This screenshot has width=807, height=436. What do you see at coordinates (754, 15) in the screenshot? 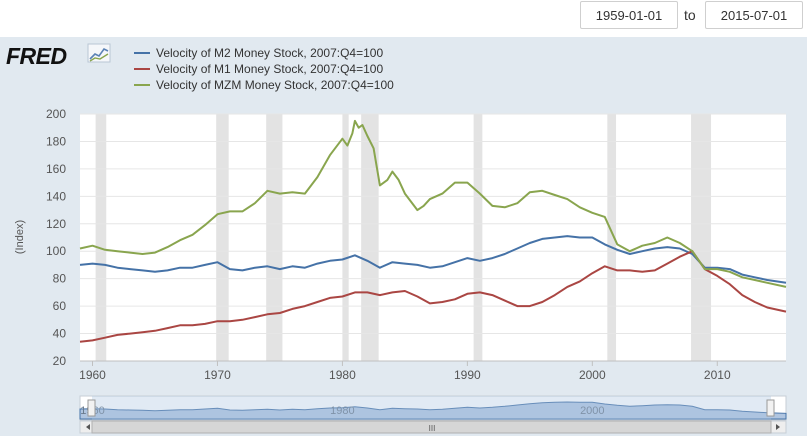
I see `end-date-input: 2015-07-01` at bounding box center [754, 15].